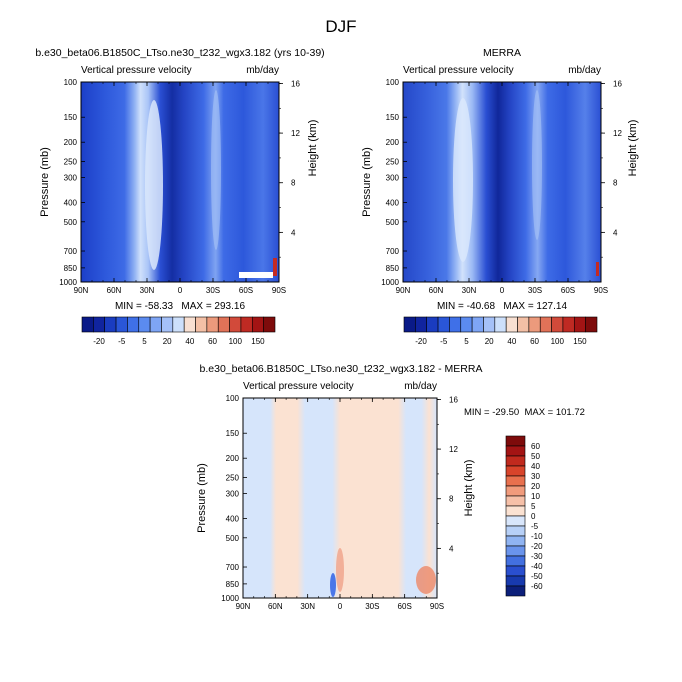  What do you see at coordinates (469, 488) in the screenshot?
I see `panel-diff-y2label: Height (km)` at bounding box center [469, 488].